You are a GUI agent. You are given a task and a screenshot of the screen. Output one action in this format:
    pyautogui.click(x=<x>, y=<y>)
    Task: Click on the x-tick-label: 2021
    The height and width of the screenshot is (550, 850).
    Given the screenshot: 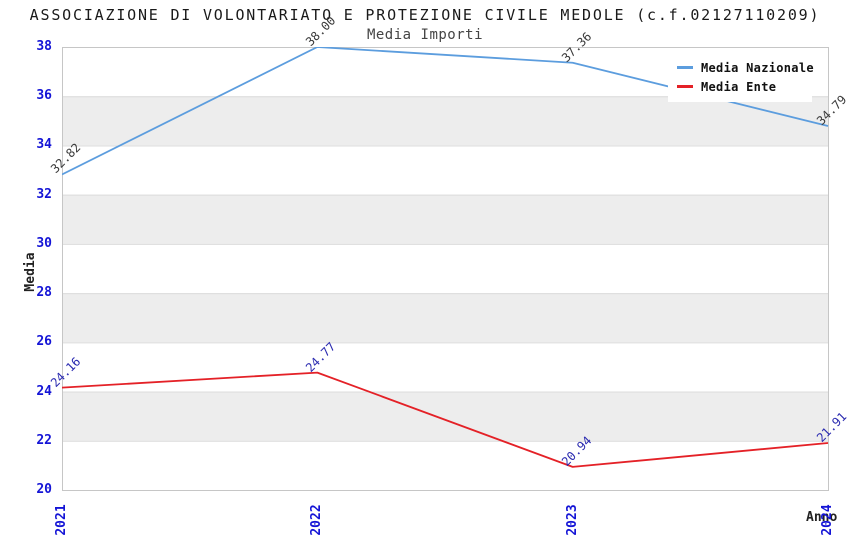 What is the action you would take?
    pyautogui.click(x=61, y=520)
    